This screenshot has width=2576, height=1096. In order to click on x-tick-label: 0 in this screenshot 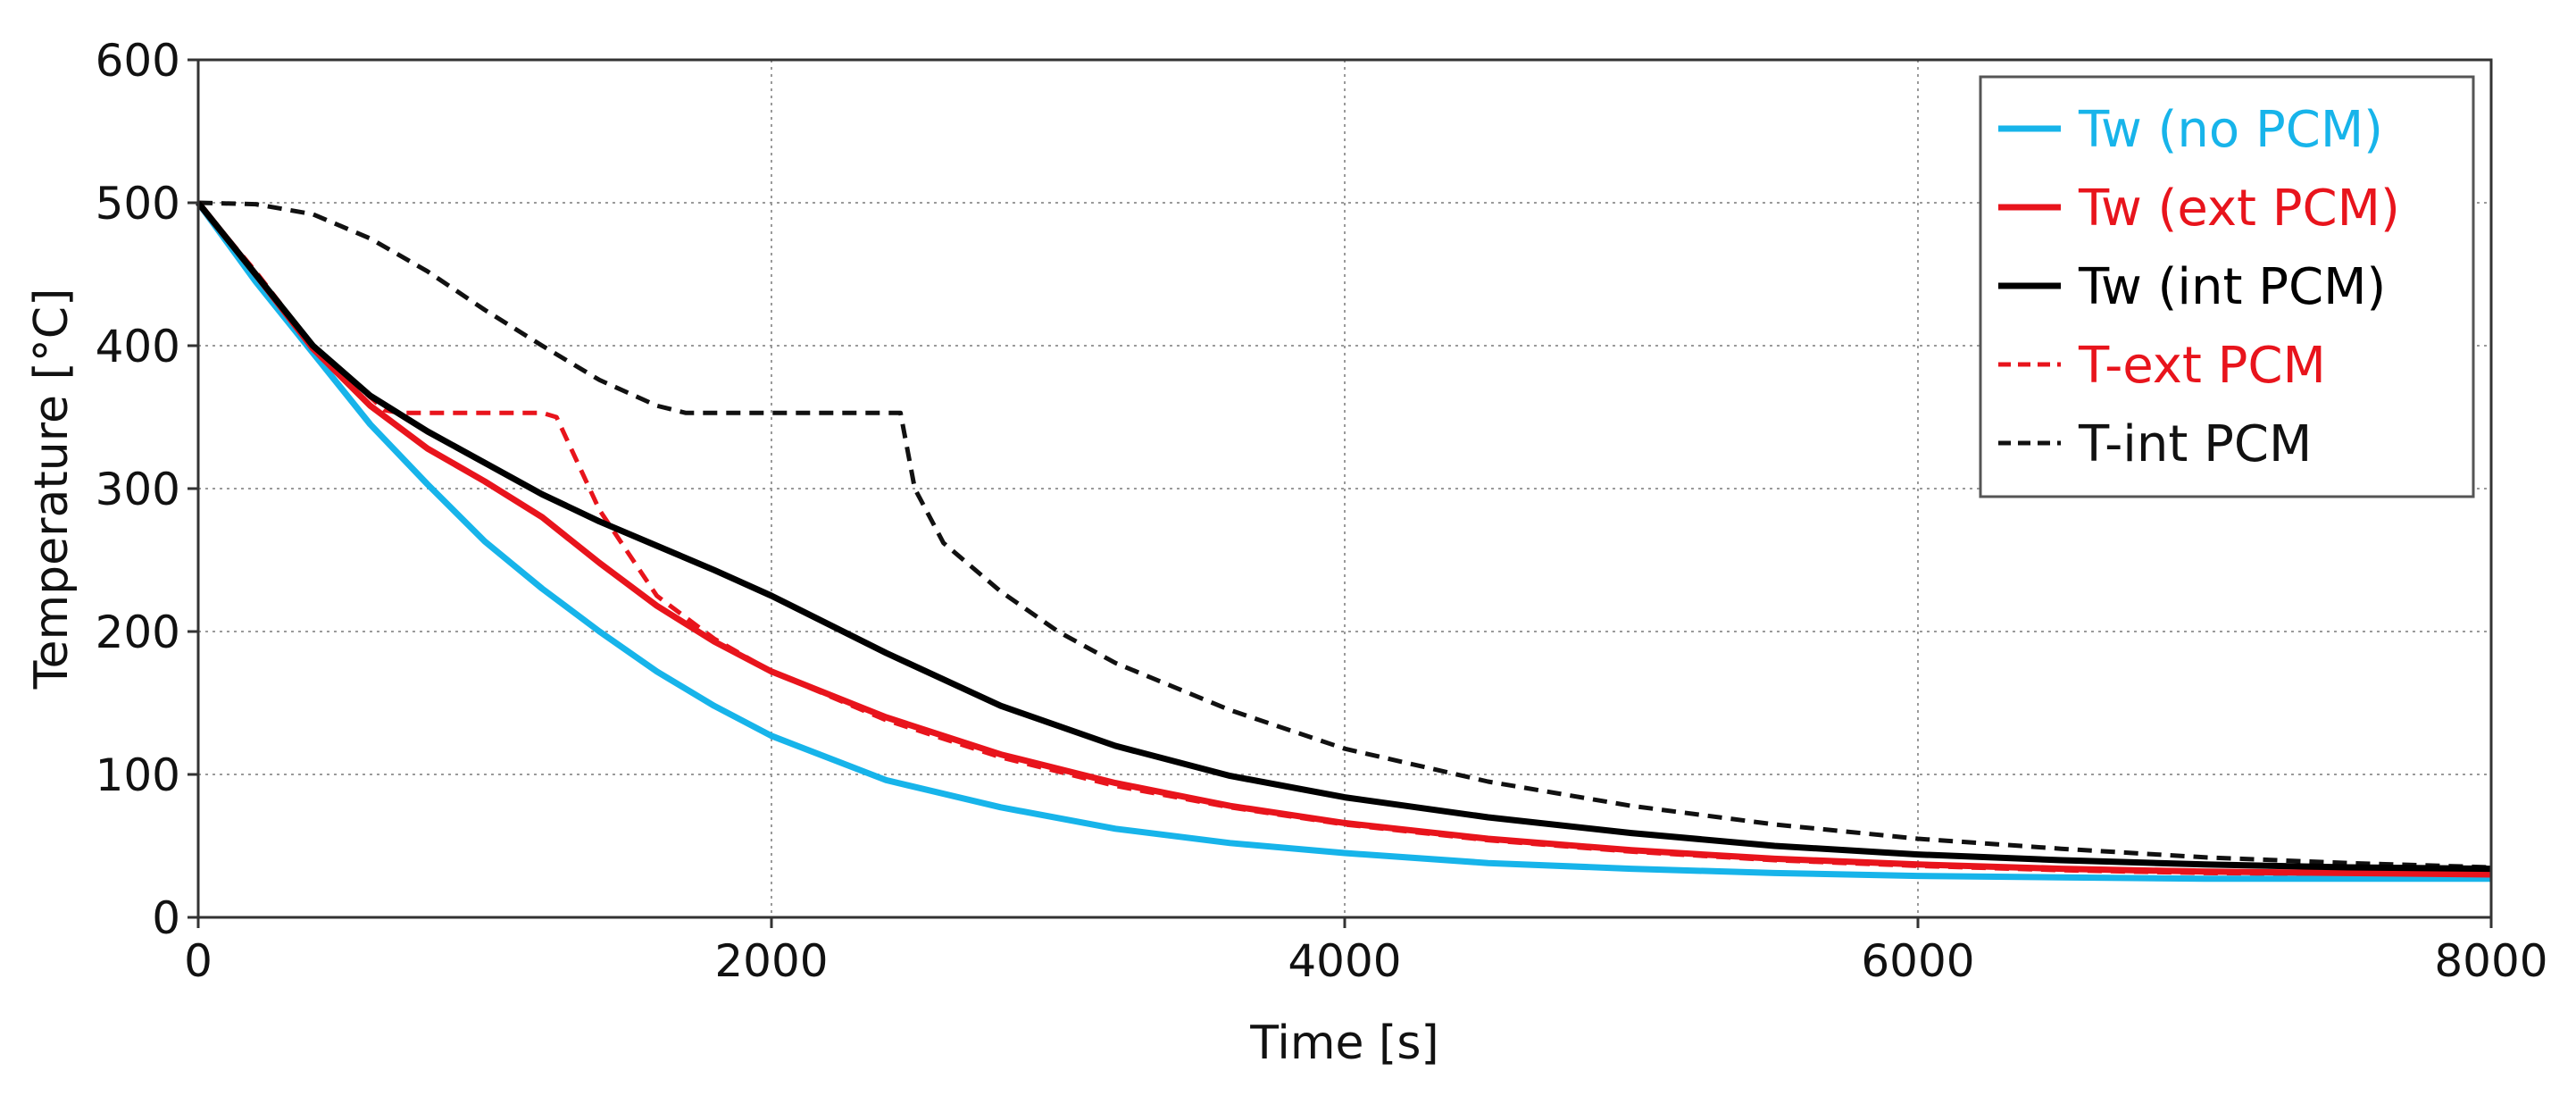, I will do `click(198, 961)`.